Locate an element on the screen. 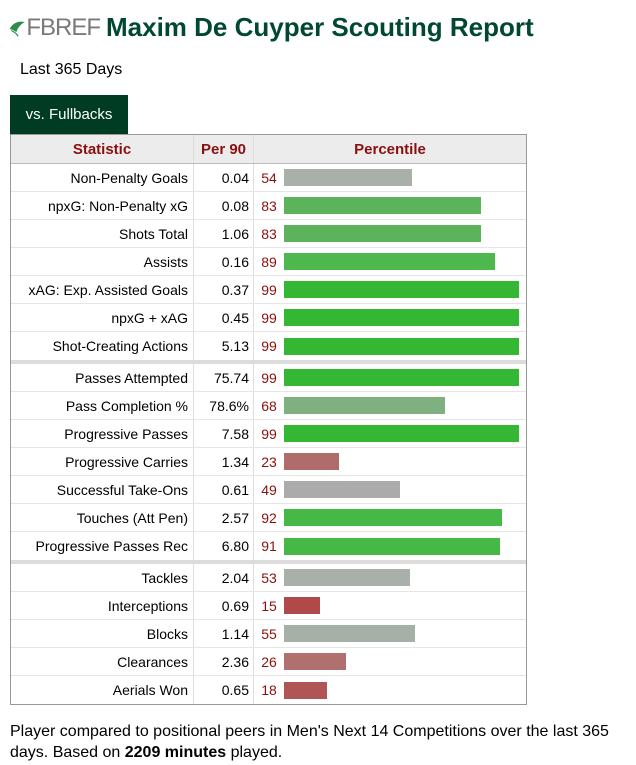 The width and height of the screenshot is (636, 765). stat-name: Progressive Passes is located at coordinates (102, 433).